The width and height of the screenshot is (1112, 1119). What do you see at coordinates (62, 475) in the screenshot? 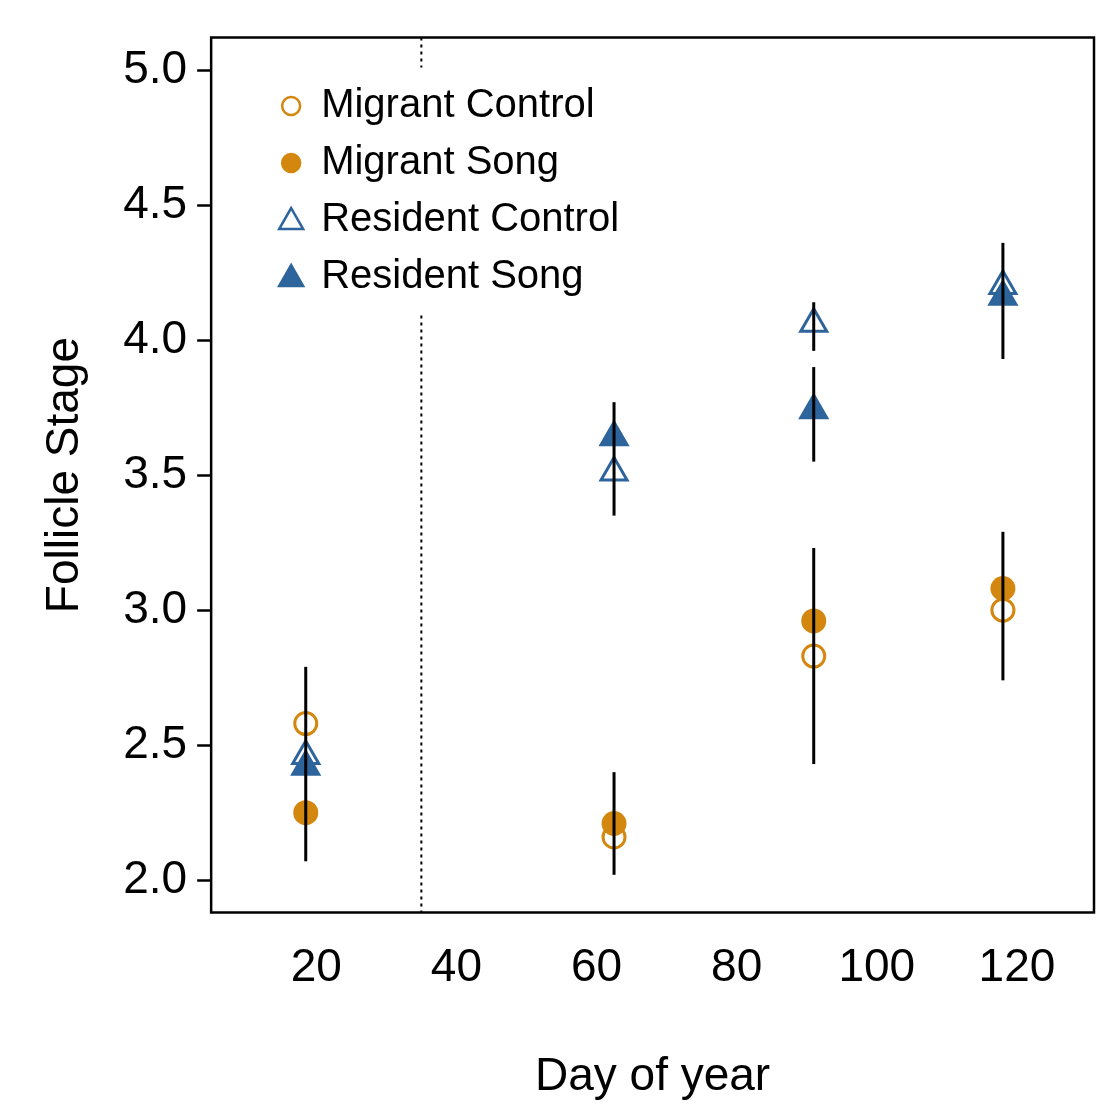
I see `y-axis-title: Follicle Stage` at bounding box center [62, 475].